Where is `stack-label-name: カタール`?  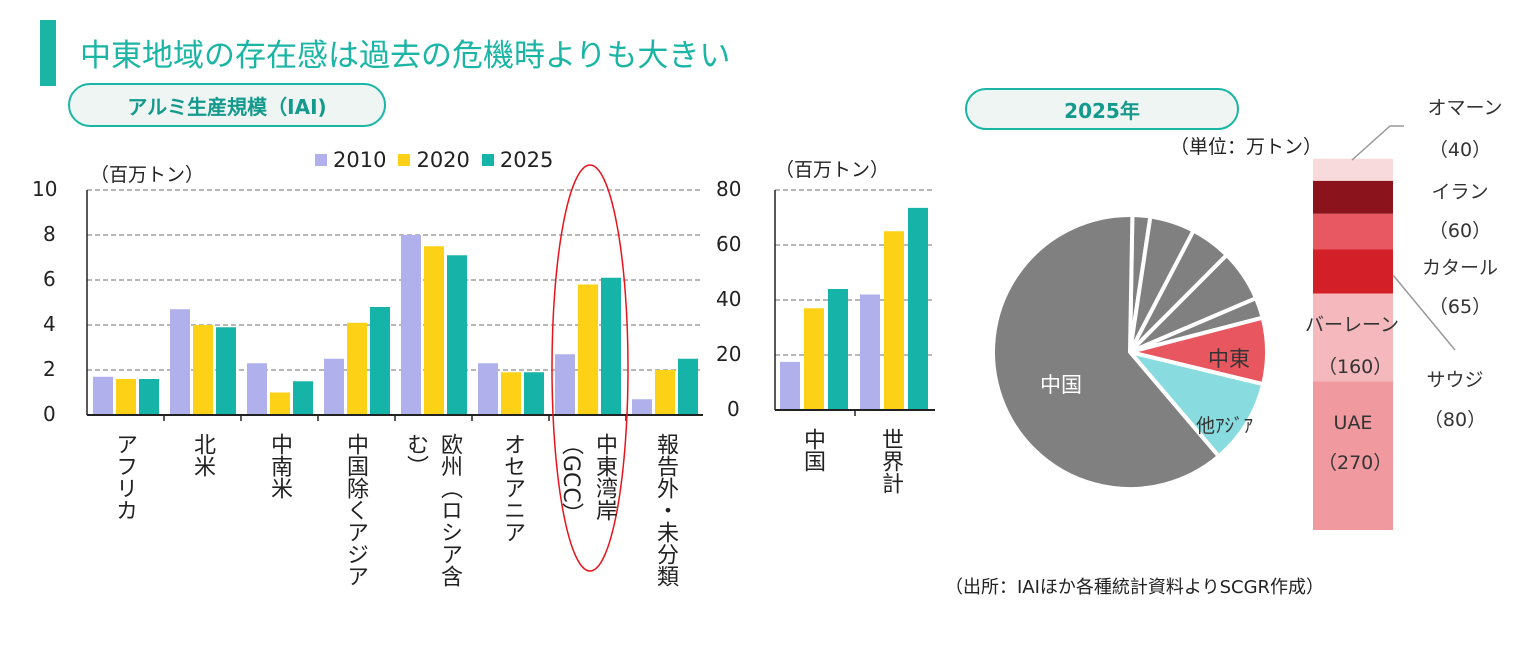
stack-label-name: カタール is located at coordinates (1459, 268).